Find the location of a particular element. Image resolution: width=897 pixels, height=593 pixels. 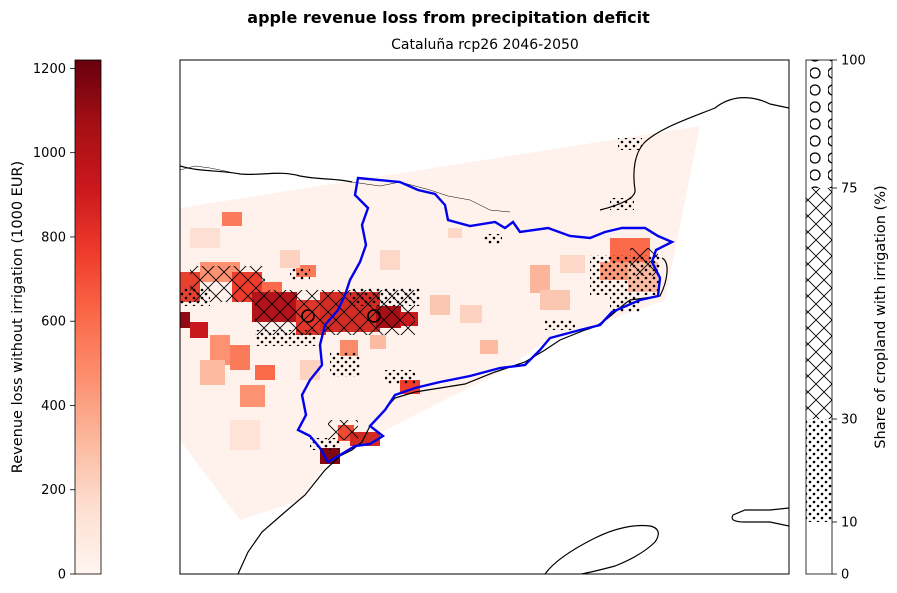

left-tick-label: 200 is located at coordinates (53, 490).